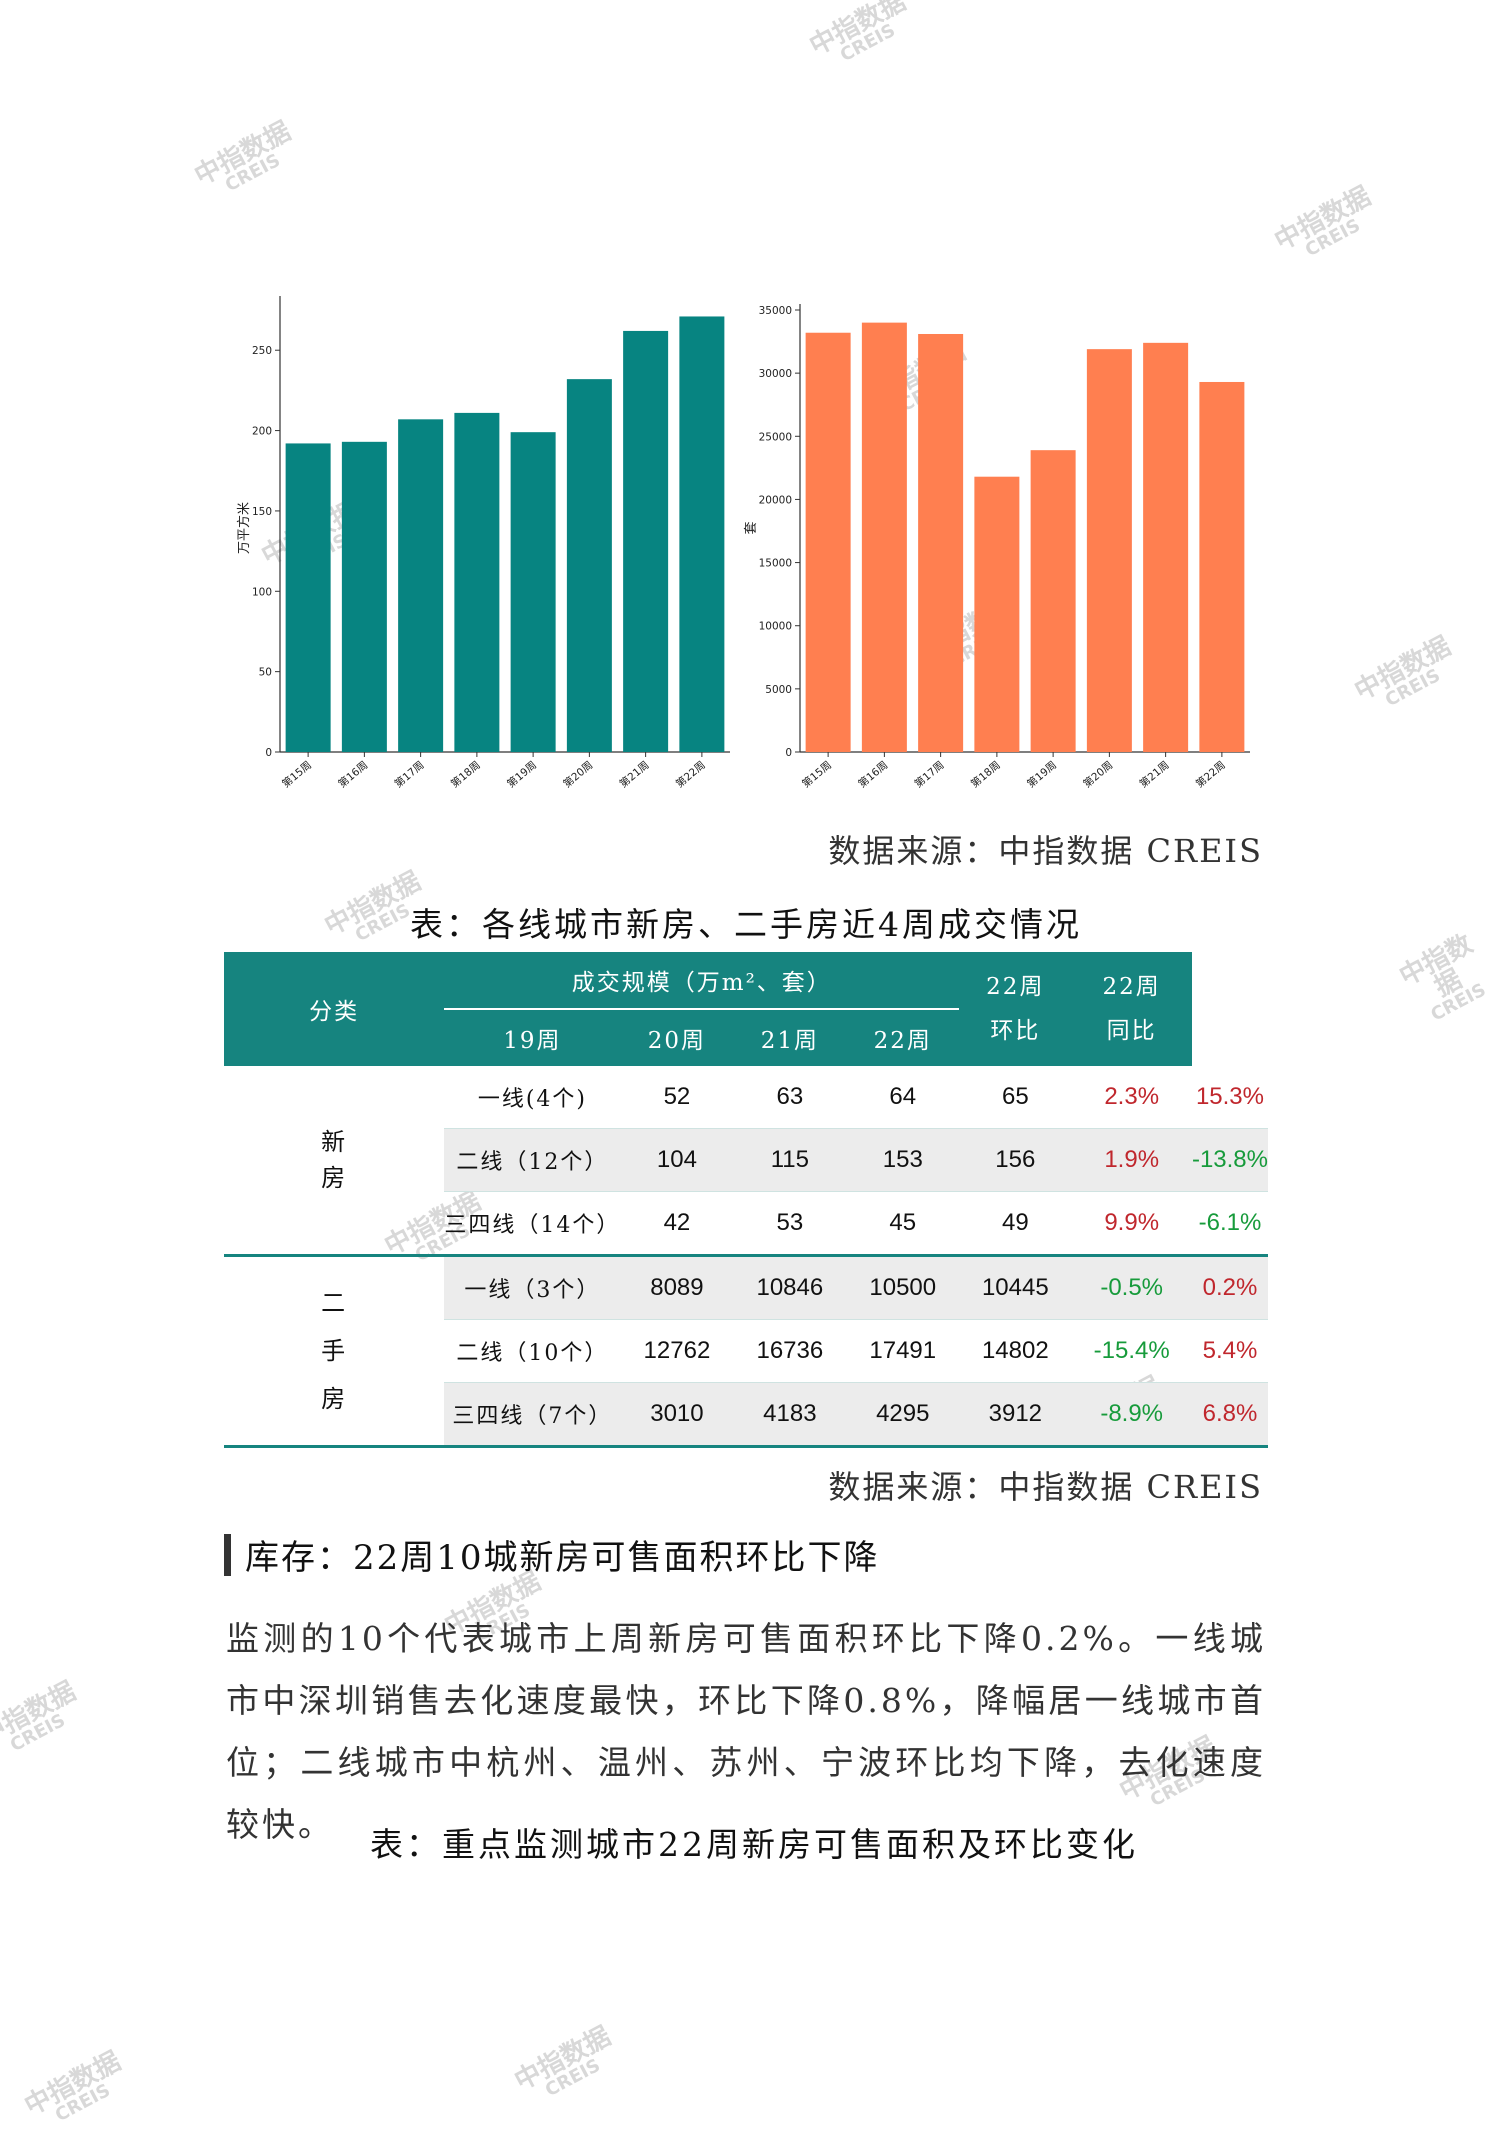 The height and width of the screenshot is (2137, 1488). I want to click on row-label: 二线（12个）, so click(532, 1160).